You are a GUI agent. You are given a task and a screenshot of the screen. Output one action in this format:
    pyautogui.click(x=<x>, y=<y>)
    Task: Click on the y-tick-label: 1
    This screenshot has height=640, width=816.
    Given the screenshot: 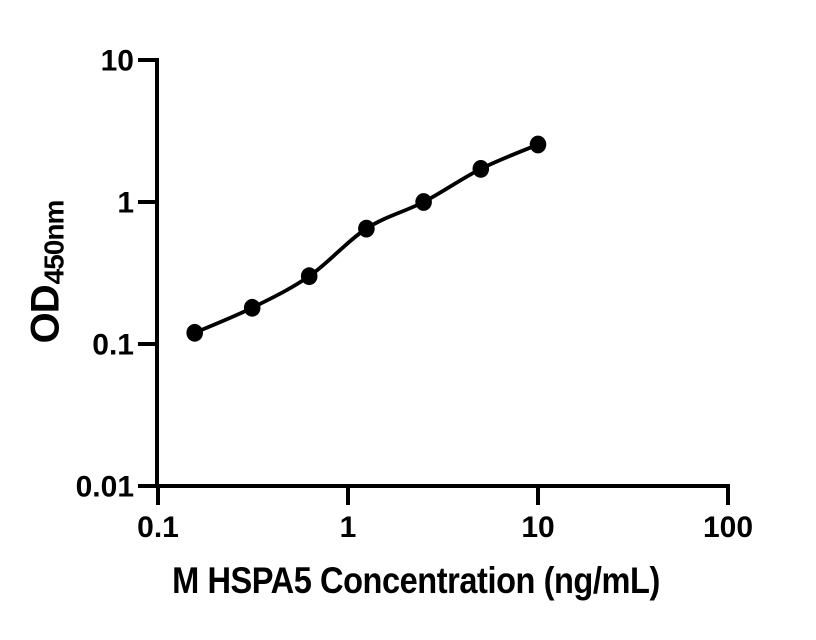 What is the action you would take?
    pyautogui.click(x=125, y=203)
    